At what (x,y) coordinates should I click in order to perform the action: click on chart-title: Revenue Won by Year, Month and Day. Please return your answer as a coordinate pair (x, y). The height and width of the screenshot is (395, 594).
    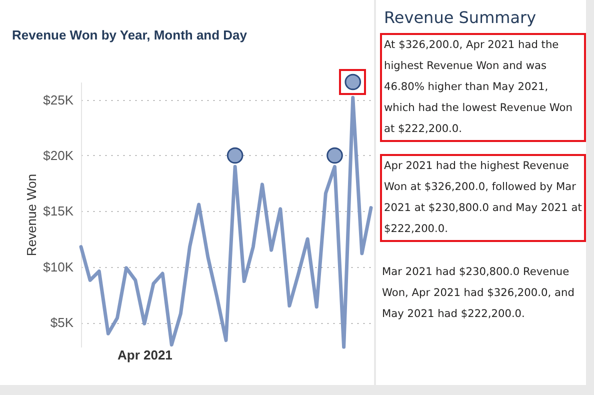
    Looking at the image, I should click on (130, 35).